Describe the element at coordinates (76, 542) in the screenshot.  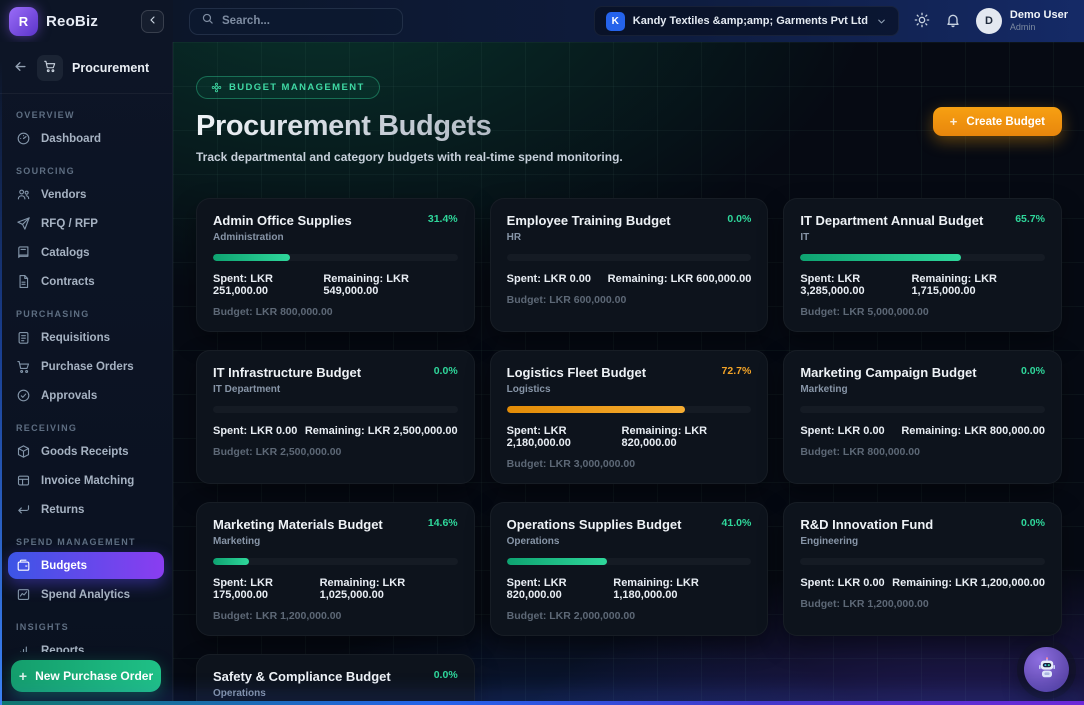
I see `section-label-spend-management: SPEND MANAGEMENT` at that location.